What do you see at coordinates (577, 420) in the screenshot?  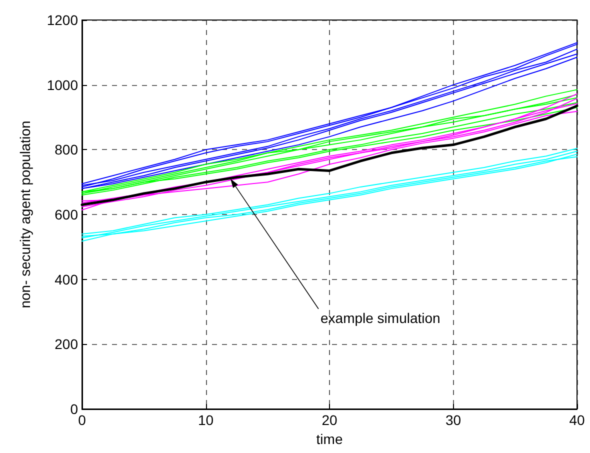 I see `x-tick-label: 40` at bounding box center [577, 420].